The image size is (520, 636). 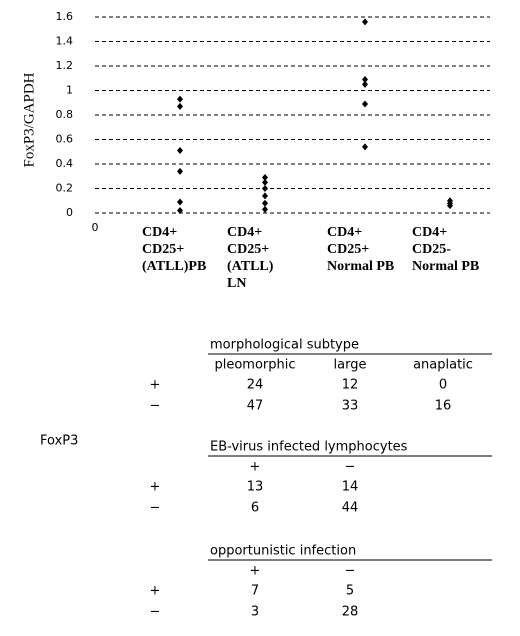 I want to click on table-cell: 3, so click(x=255, y=612).